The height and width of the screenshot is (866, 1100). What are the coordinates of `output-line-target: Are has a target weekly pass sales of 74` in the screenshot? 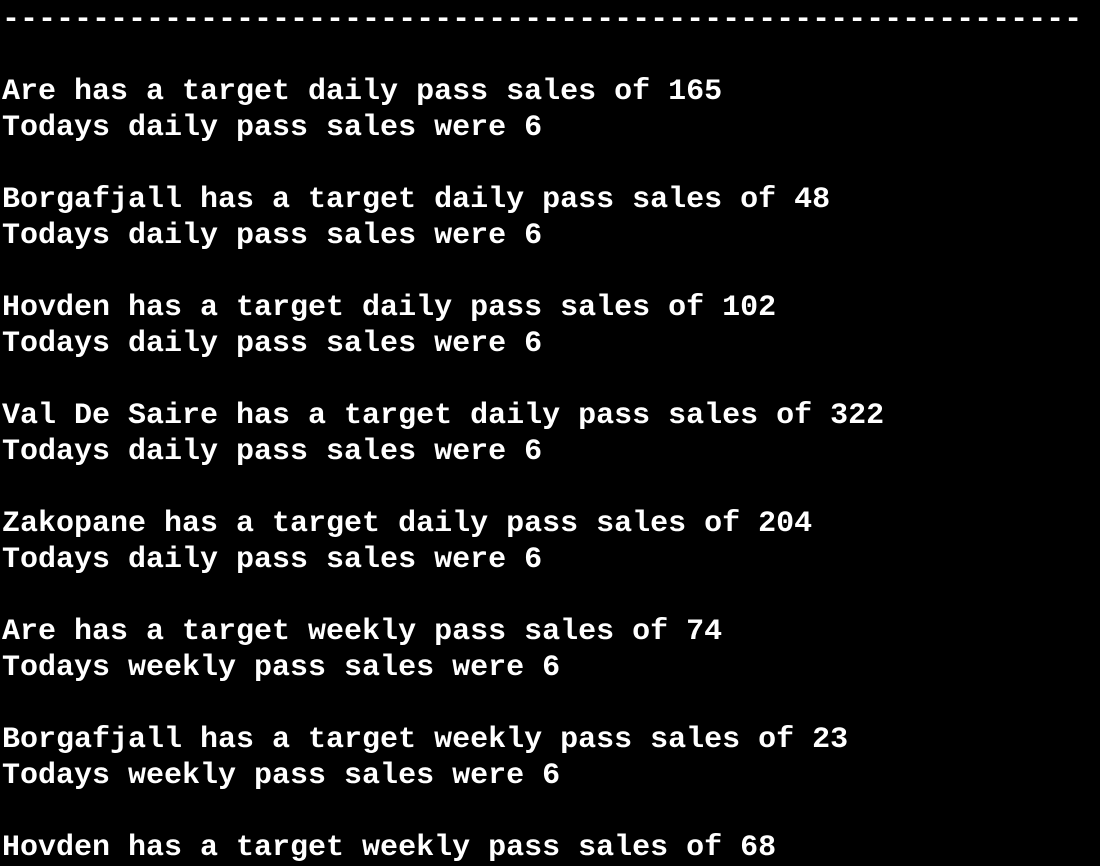 It's located at (362, 632).